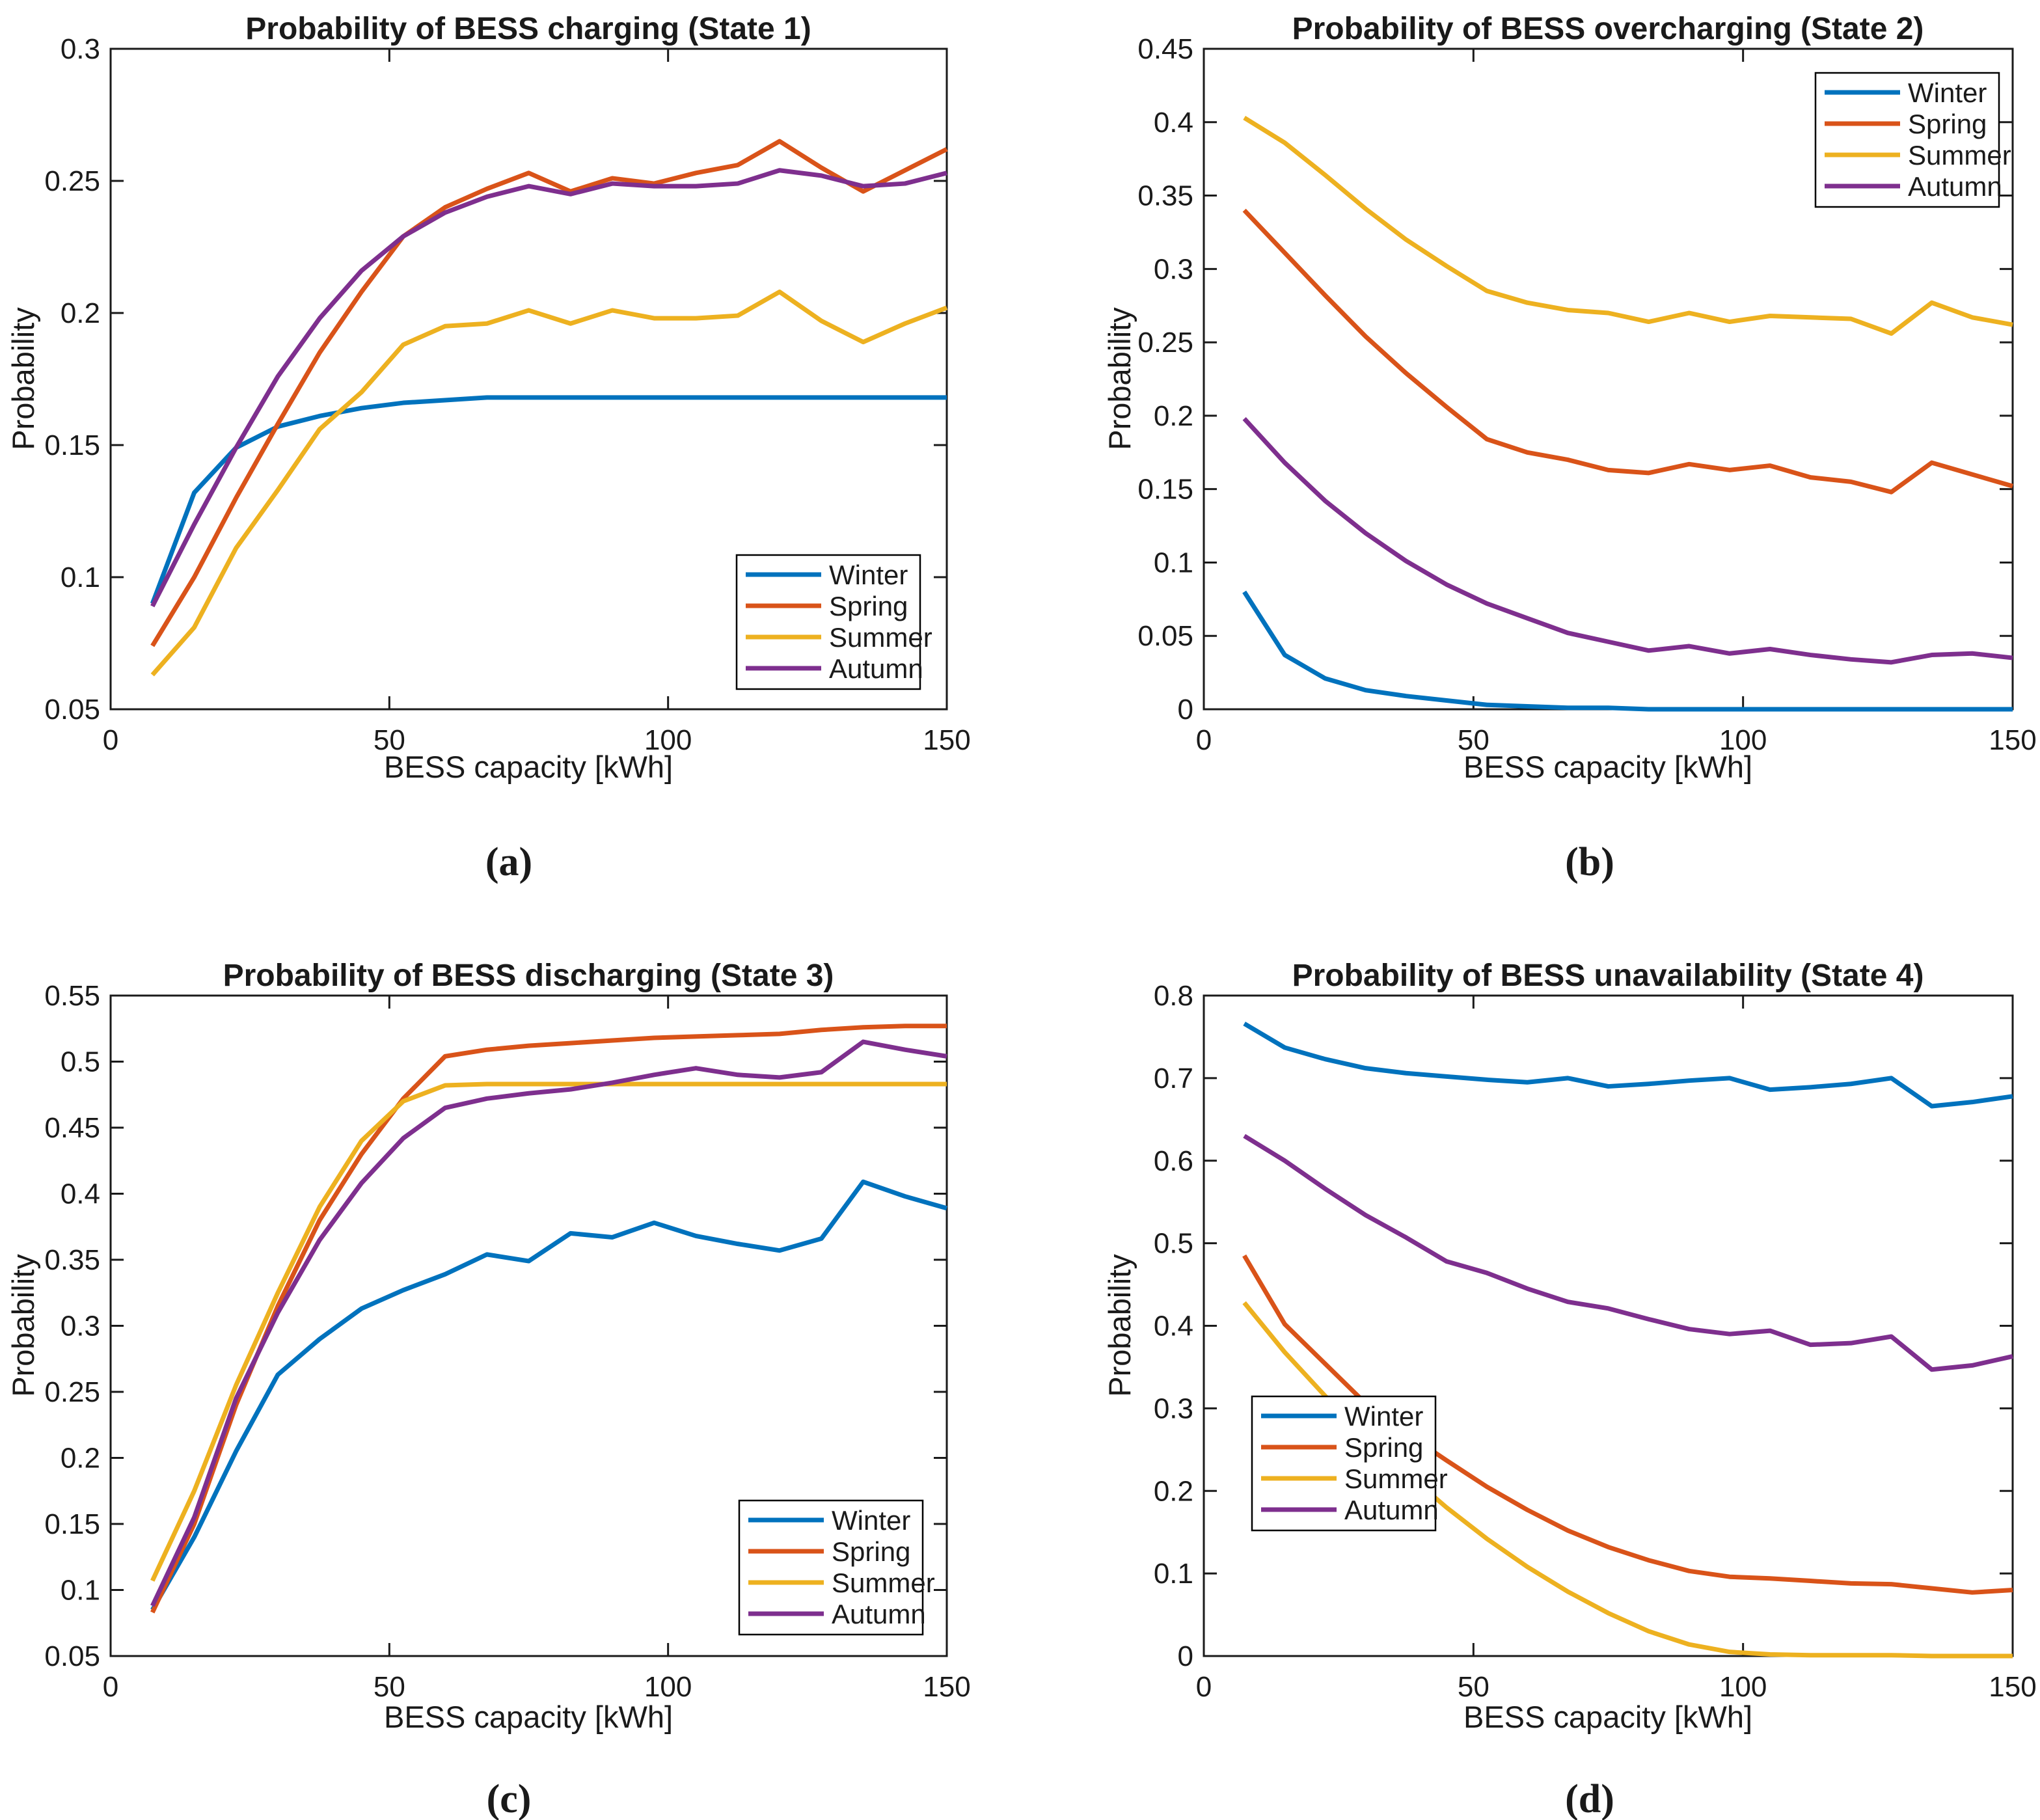 This screenshot has height=1820, width=2040. I want to click on subplot-caption: (b), so click(1589, 862).